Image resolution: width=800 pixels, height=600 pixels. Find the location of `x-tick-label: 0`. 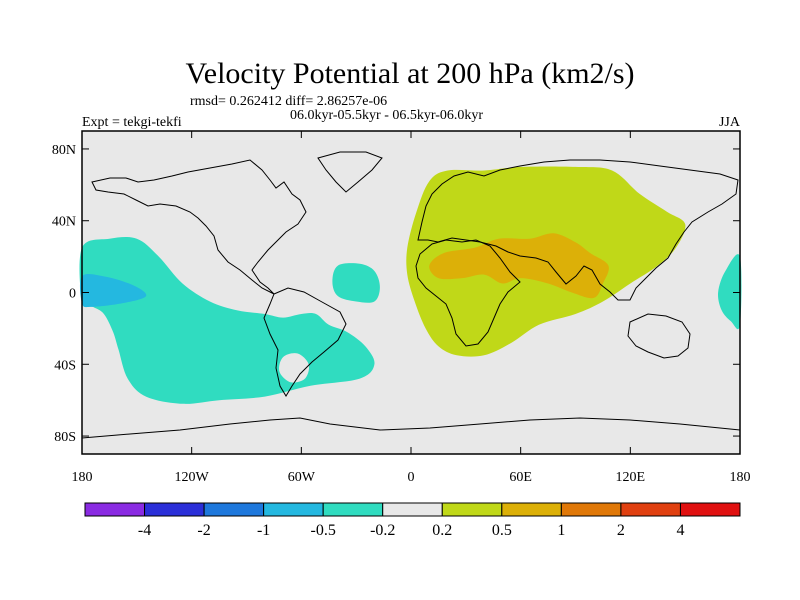

x-tick-label: 0 is located at coordinates (411, 477).